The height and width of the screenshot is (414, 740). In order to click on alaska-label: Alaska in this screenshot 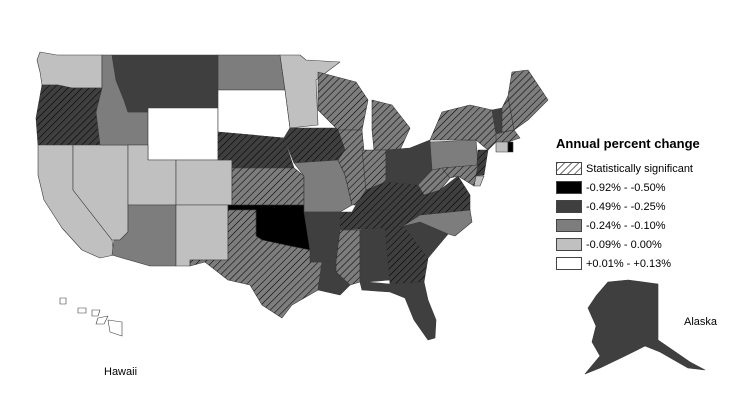, I will do `click(701, 322)`.